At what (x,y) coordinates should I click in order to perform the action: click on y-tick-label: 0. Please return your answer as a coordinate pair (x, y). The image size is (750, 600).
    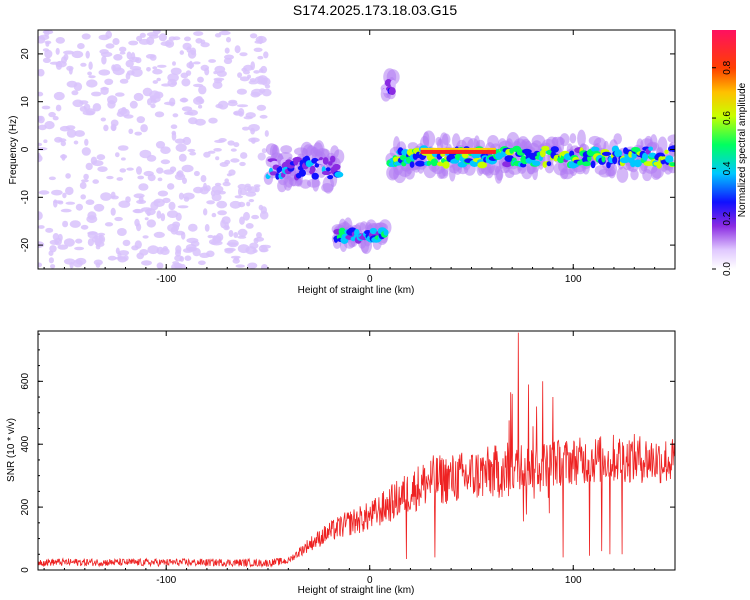
    Looking at the image, I should click on (25, 149).